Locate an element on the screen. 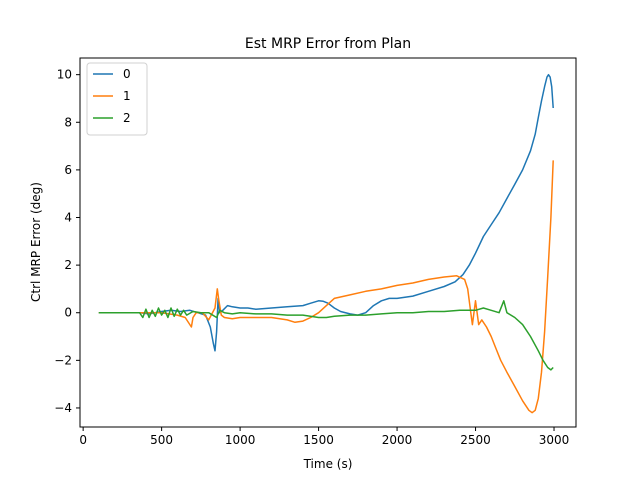 The image size is (640, 480). y-tick-label: −4 is located at coordinates (63, 408).